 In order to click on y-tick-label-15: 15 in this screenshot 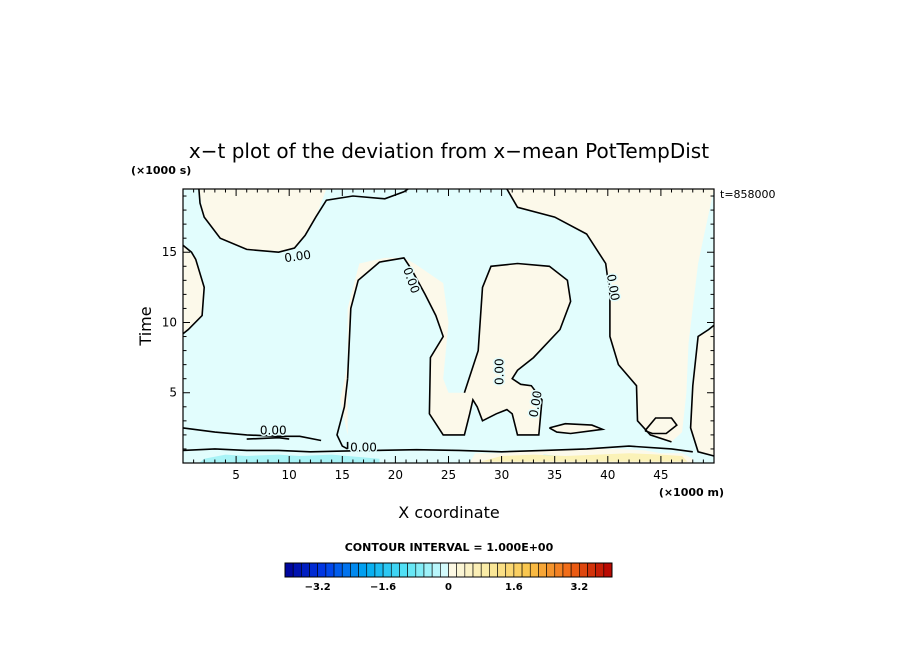, I will do `click(169, 252)`.